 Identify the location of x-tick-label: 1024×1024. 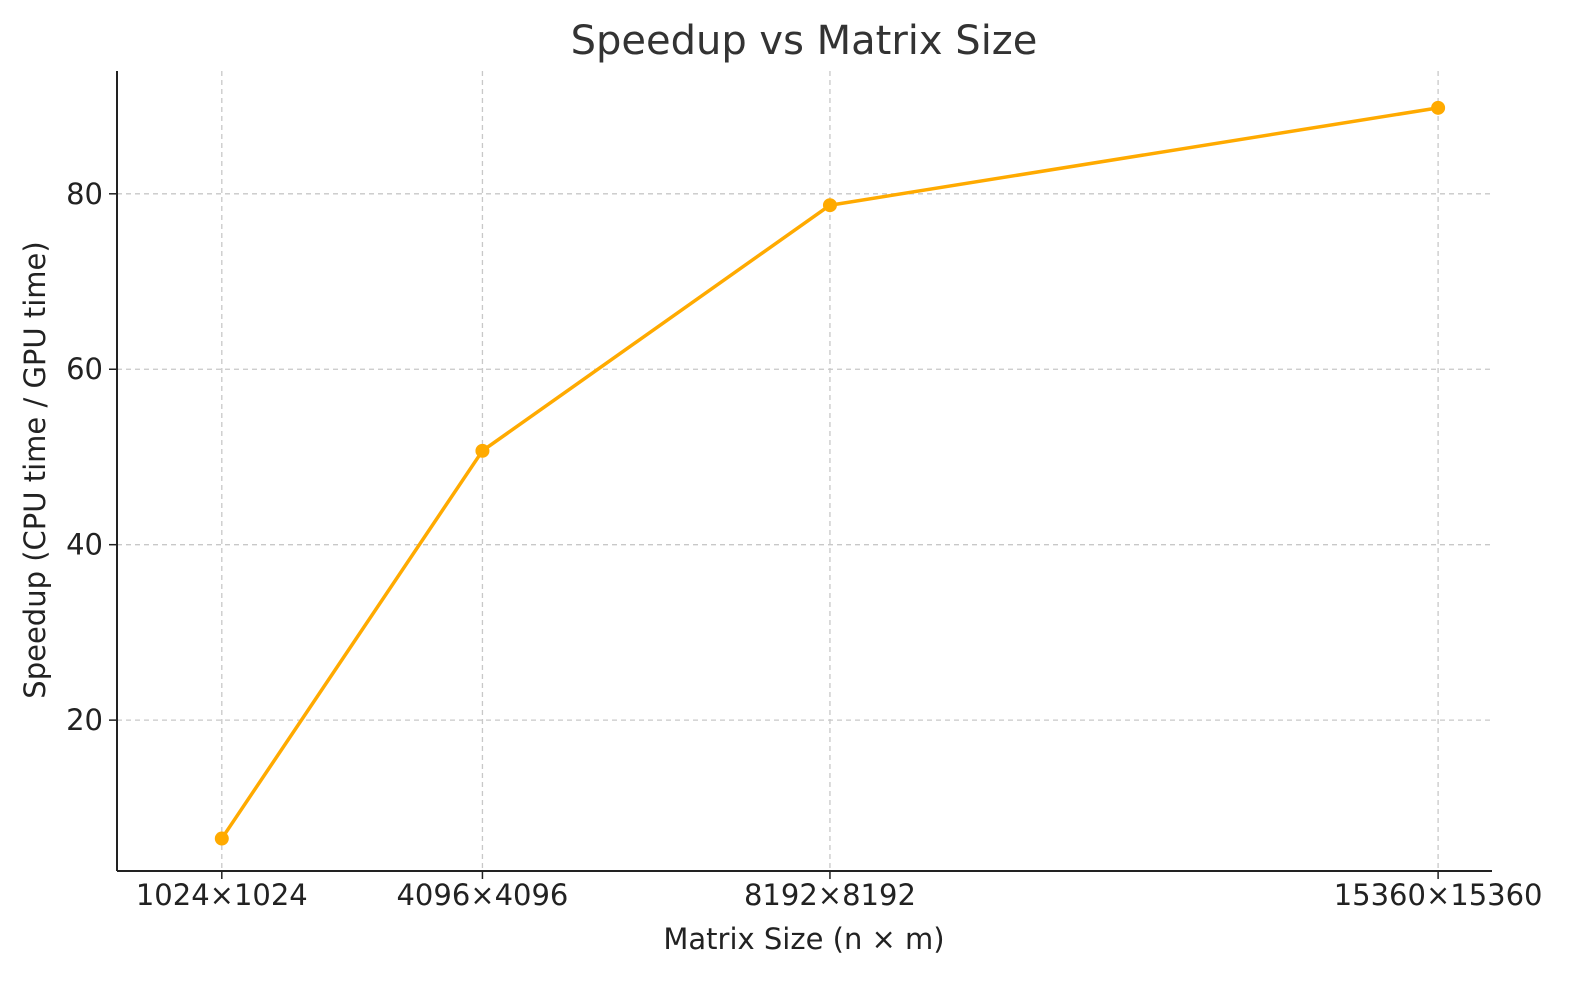
(222, 895).